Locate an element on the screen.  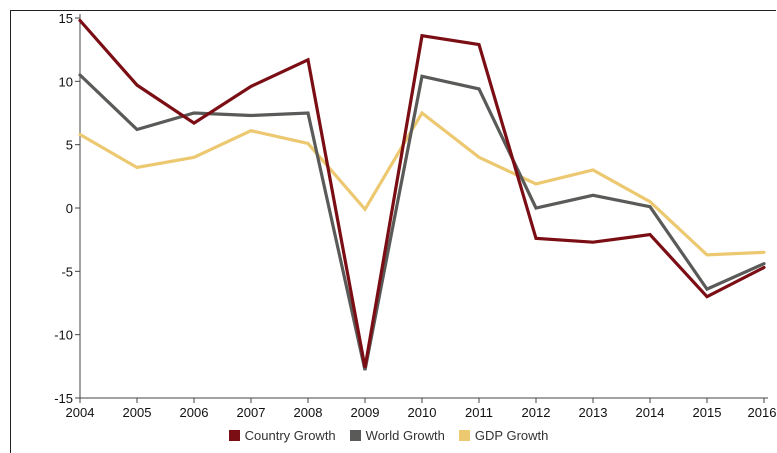
x-tick-label: 2013 is located at coordinates (593, 412).